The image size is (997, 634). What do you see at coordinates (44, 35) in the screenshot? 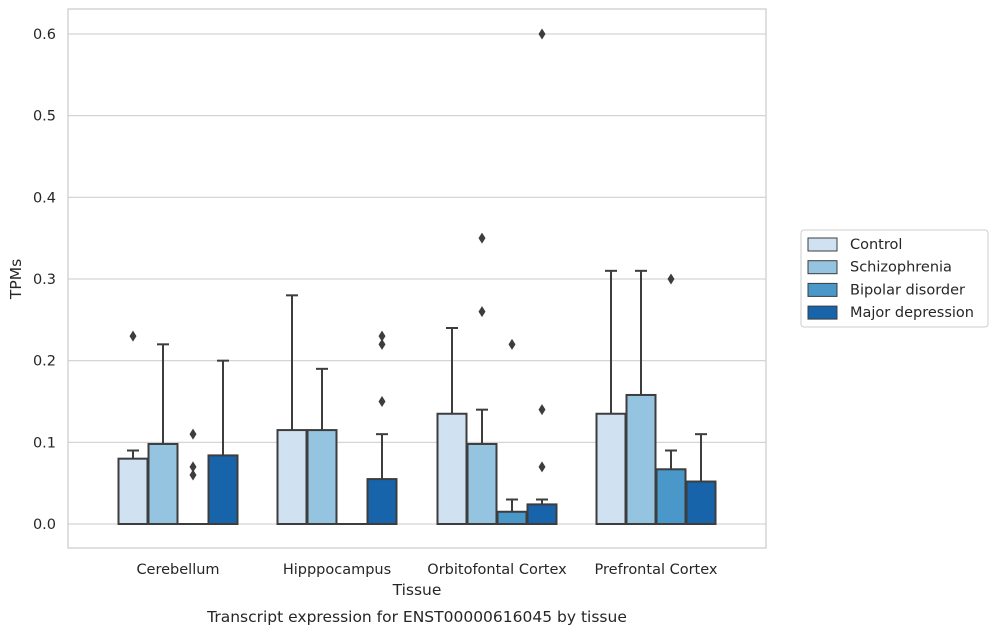
I see `y-tick-label: 0.6` at bounding box center [44, 35].